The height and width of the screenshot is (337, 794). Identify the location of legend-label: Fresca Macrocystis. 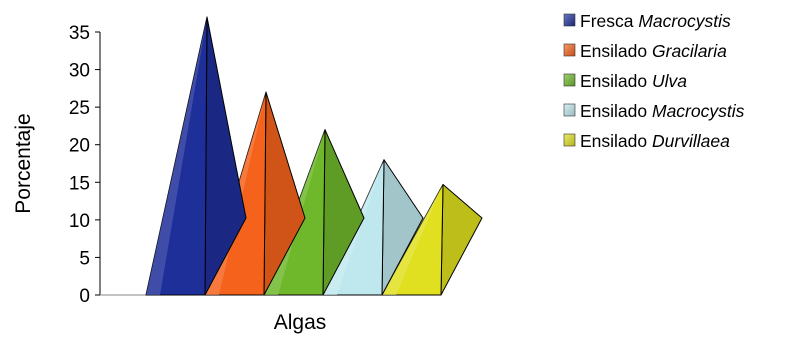
(655, 21).